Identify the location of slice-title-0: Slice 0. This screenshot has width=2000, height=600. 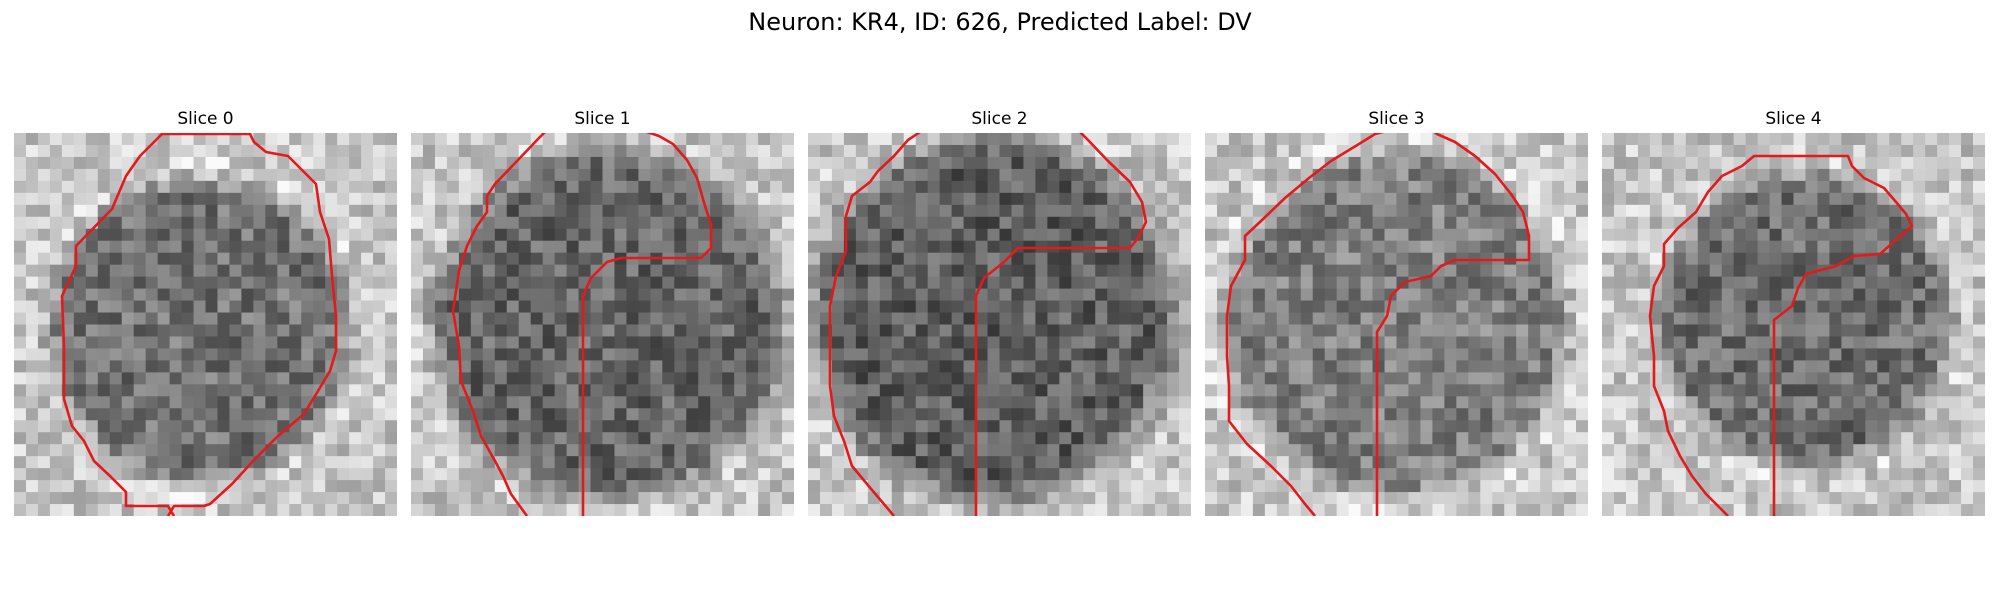
(205, 119).